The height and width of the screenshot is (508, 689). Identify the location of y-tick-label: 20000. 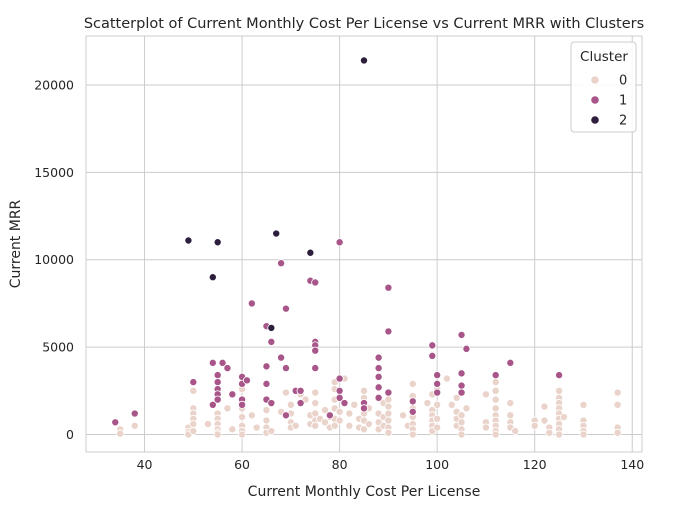
(54, 84).